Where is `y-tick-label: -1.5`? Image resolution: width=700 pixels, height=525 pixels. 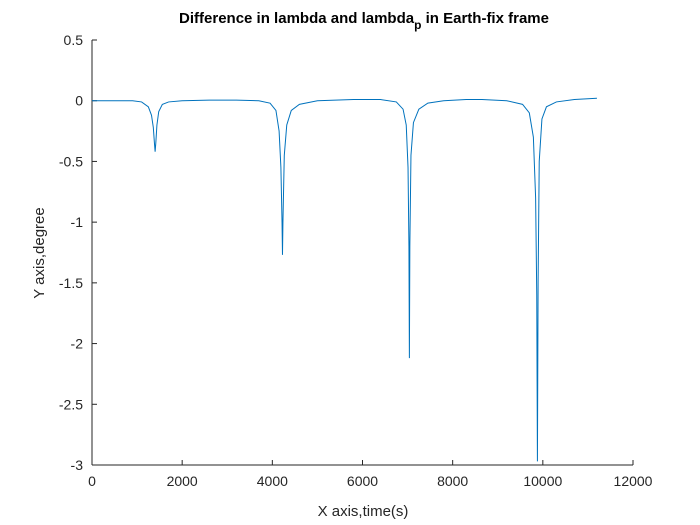
y-tick-label: -1.5 is located at coordinates (71, 283).